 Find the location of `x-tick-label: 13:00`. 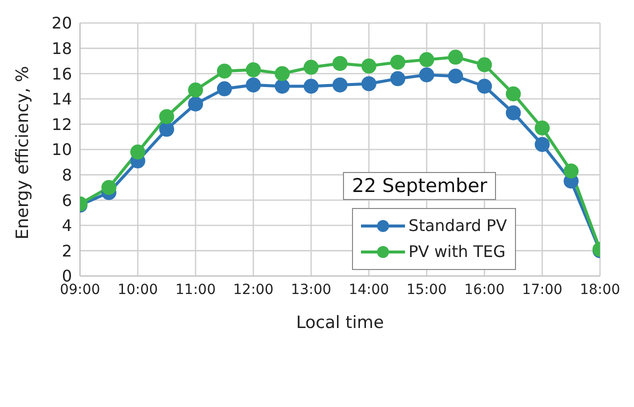

x-tick-label: 13:00 is located at coordinates (311, 290).